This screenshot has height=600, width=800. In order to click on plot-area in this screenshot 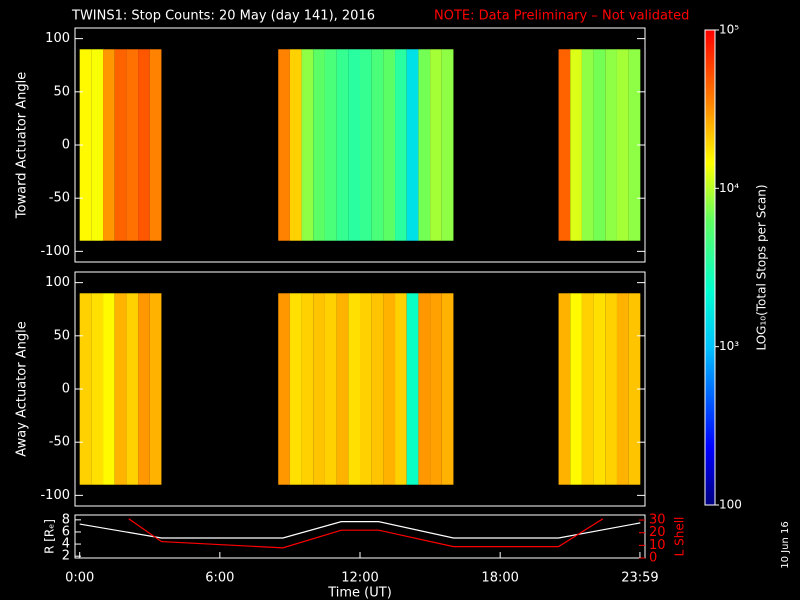, I will do `click(360, 533)`.